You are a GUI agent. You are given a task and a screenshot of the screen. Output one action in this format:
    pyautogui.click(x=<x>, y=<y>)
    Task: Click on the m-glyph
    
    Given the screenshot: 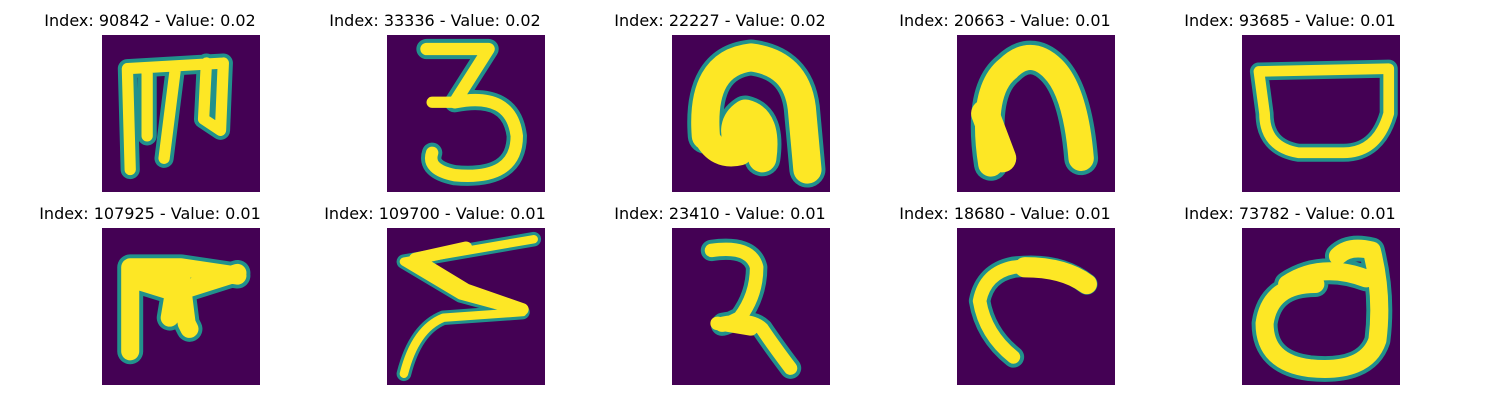 What is the action you would take?
    pyautogui.click(x=175, y=116)
    